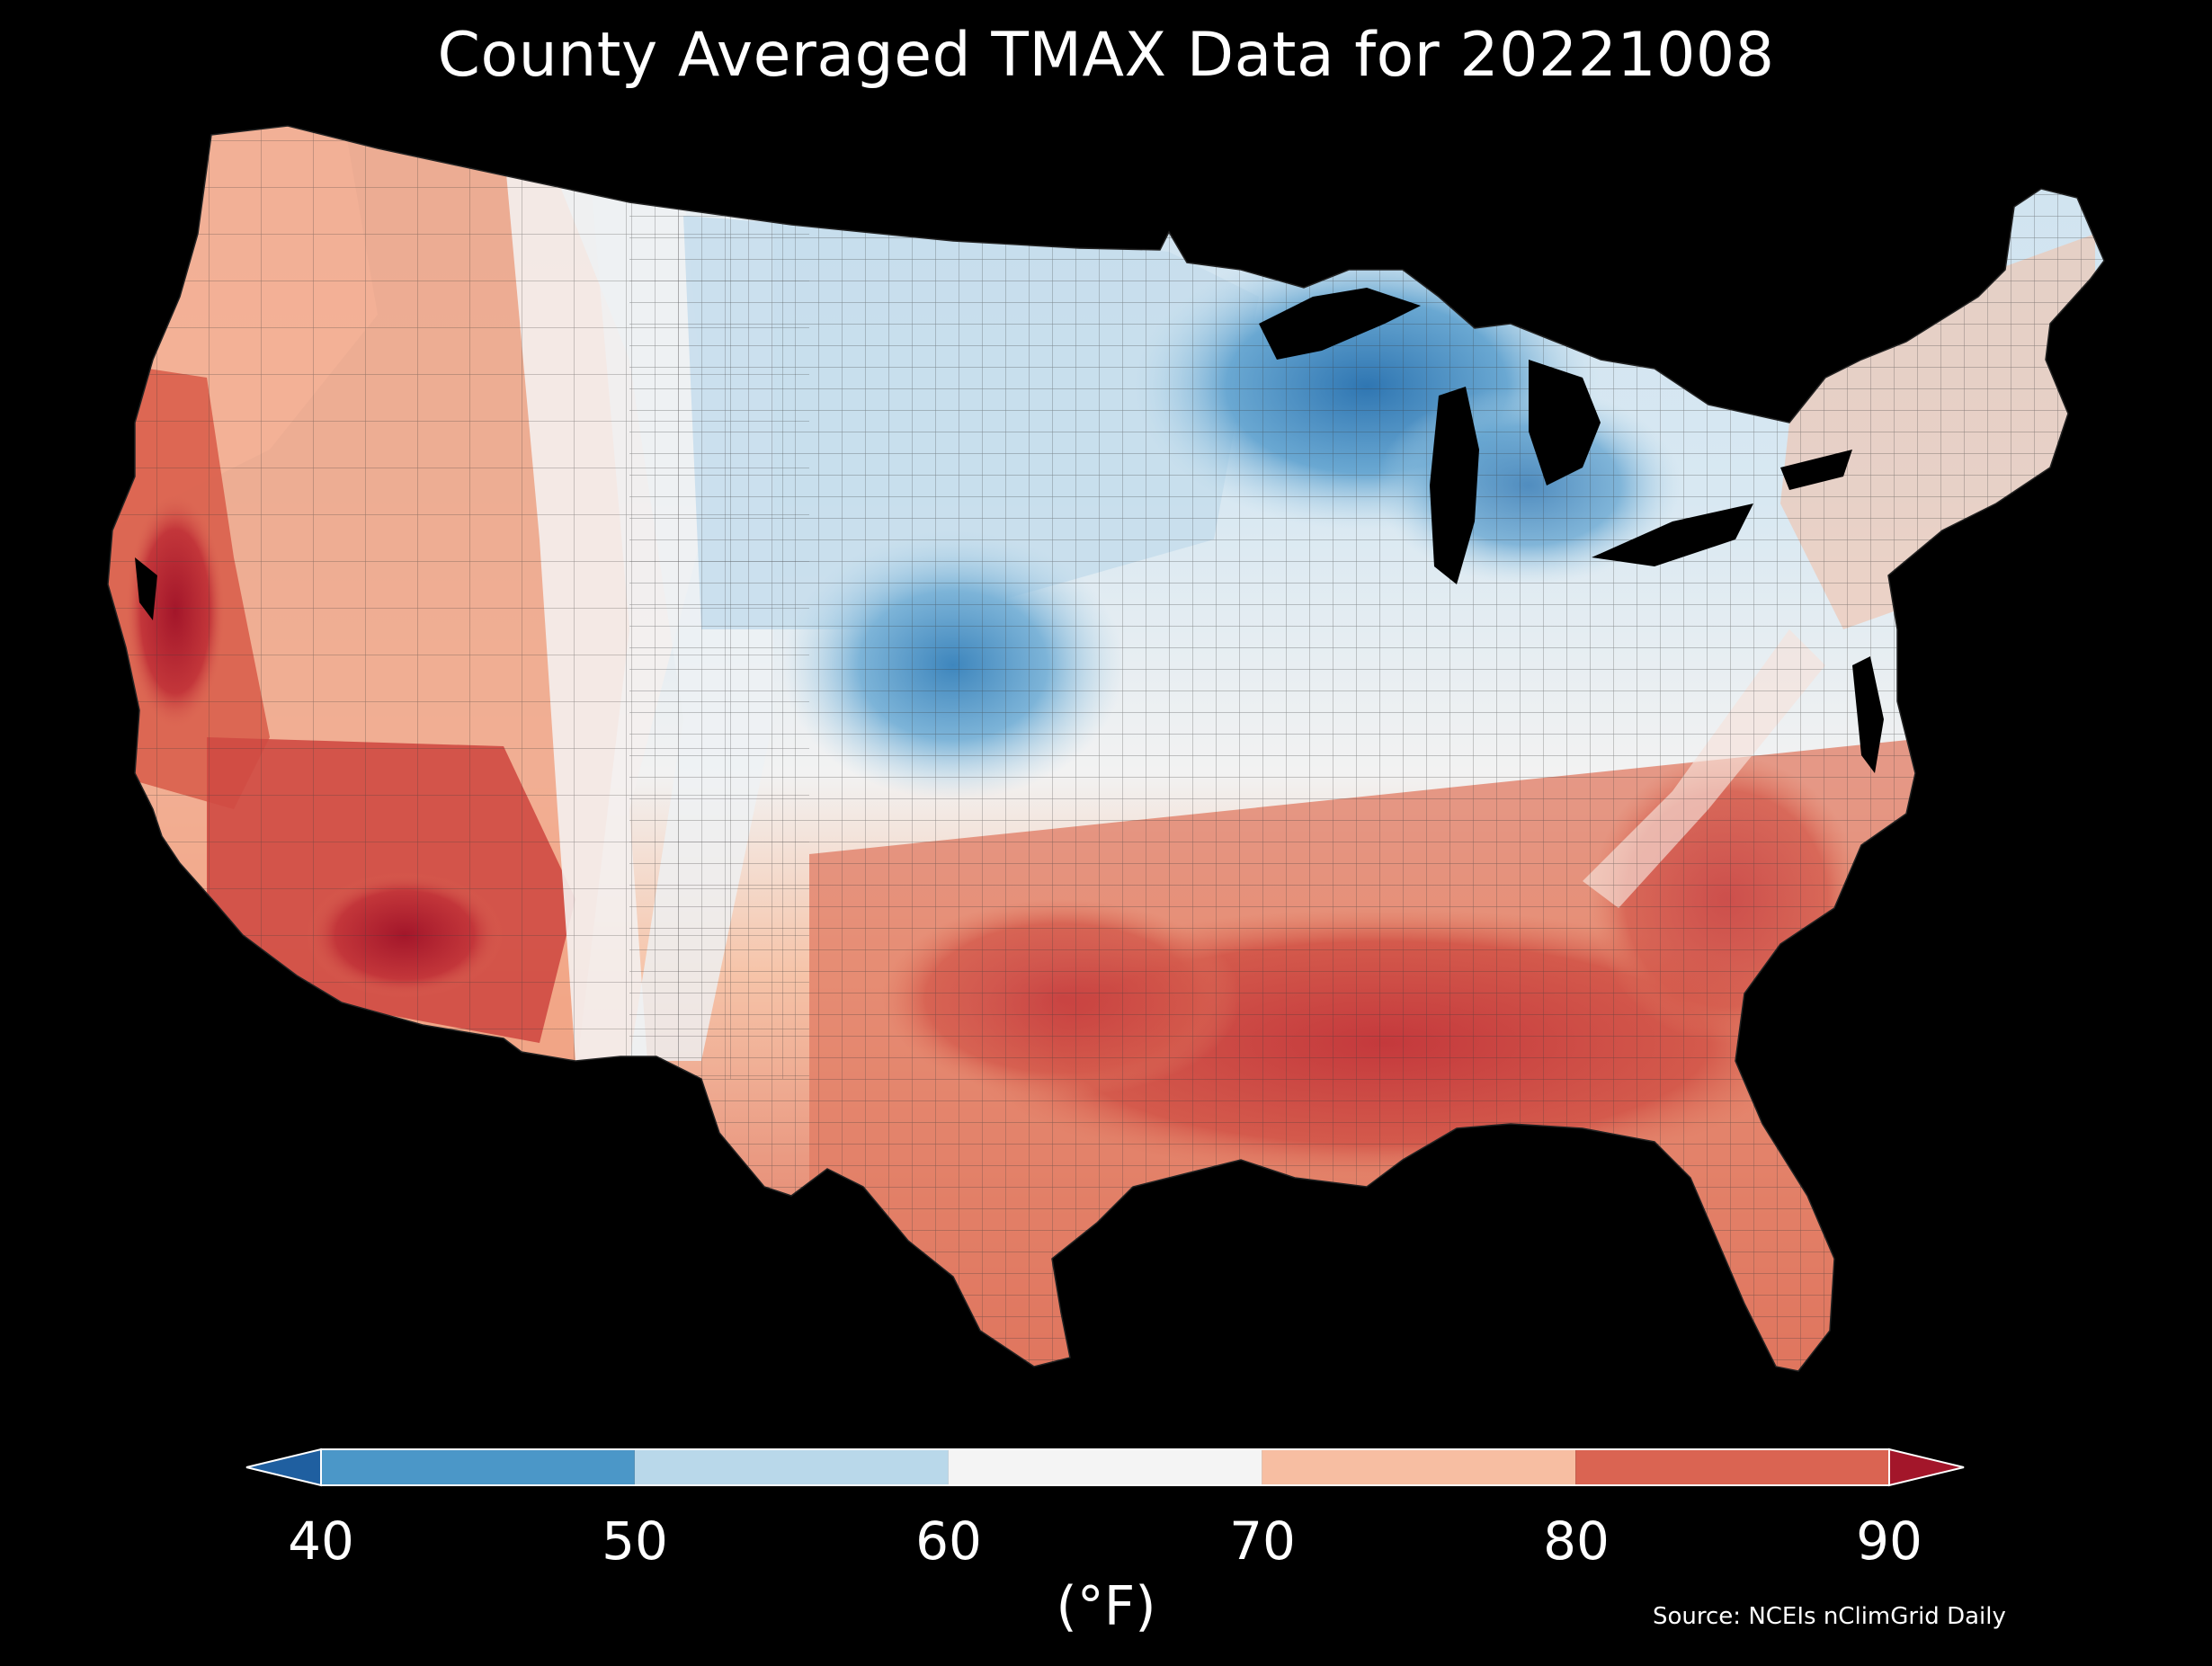 The image size is (2212, 1666). Describe the element at coordinates (1262, 1541) in the screenshot. I see `colorbar-tick-label: 70` at that location.